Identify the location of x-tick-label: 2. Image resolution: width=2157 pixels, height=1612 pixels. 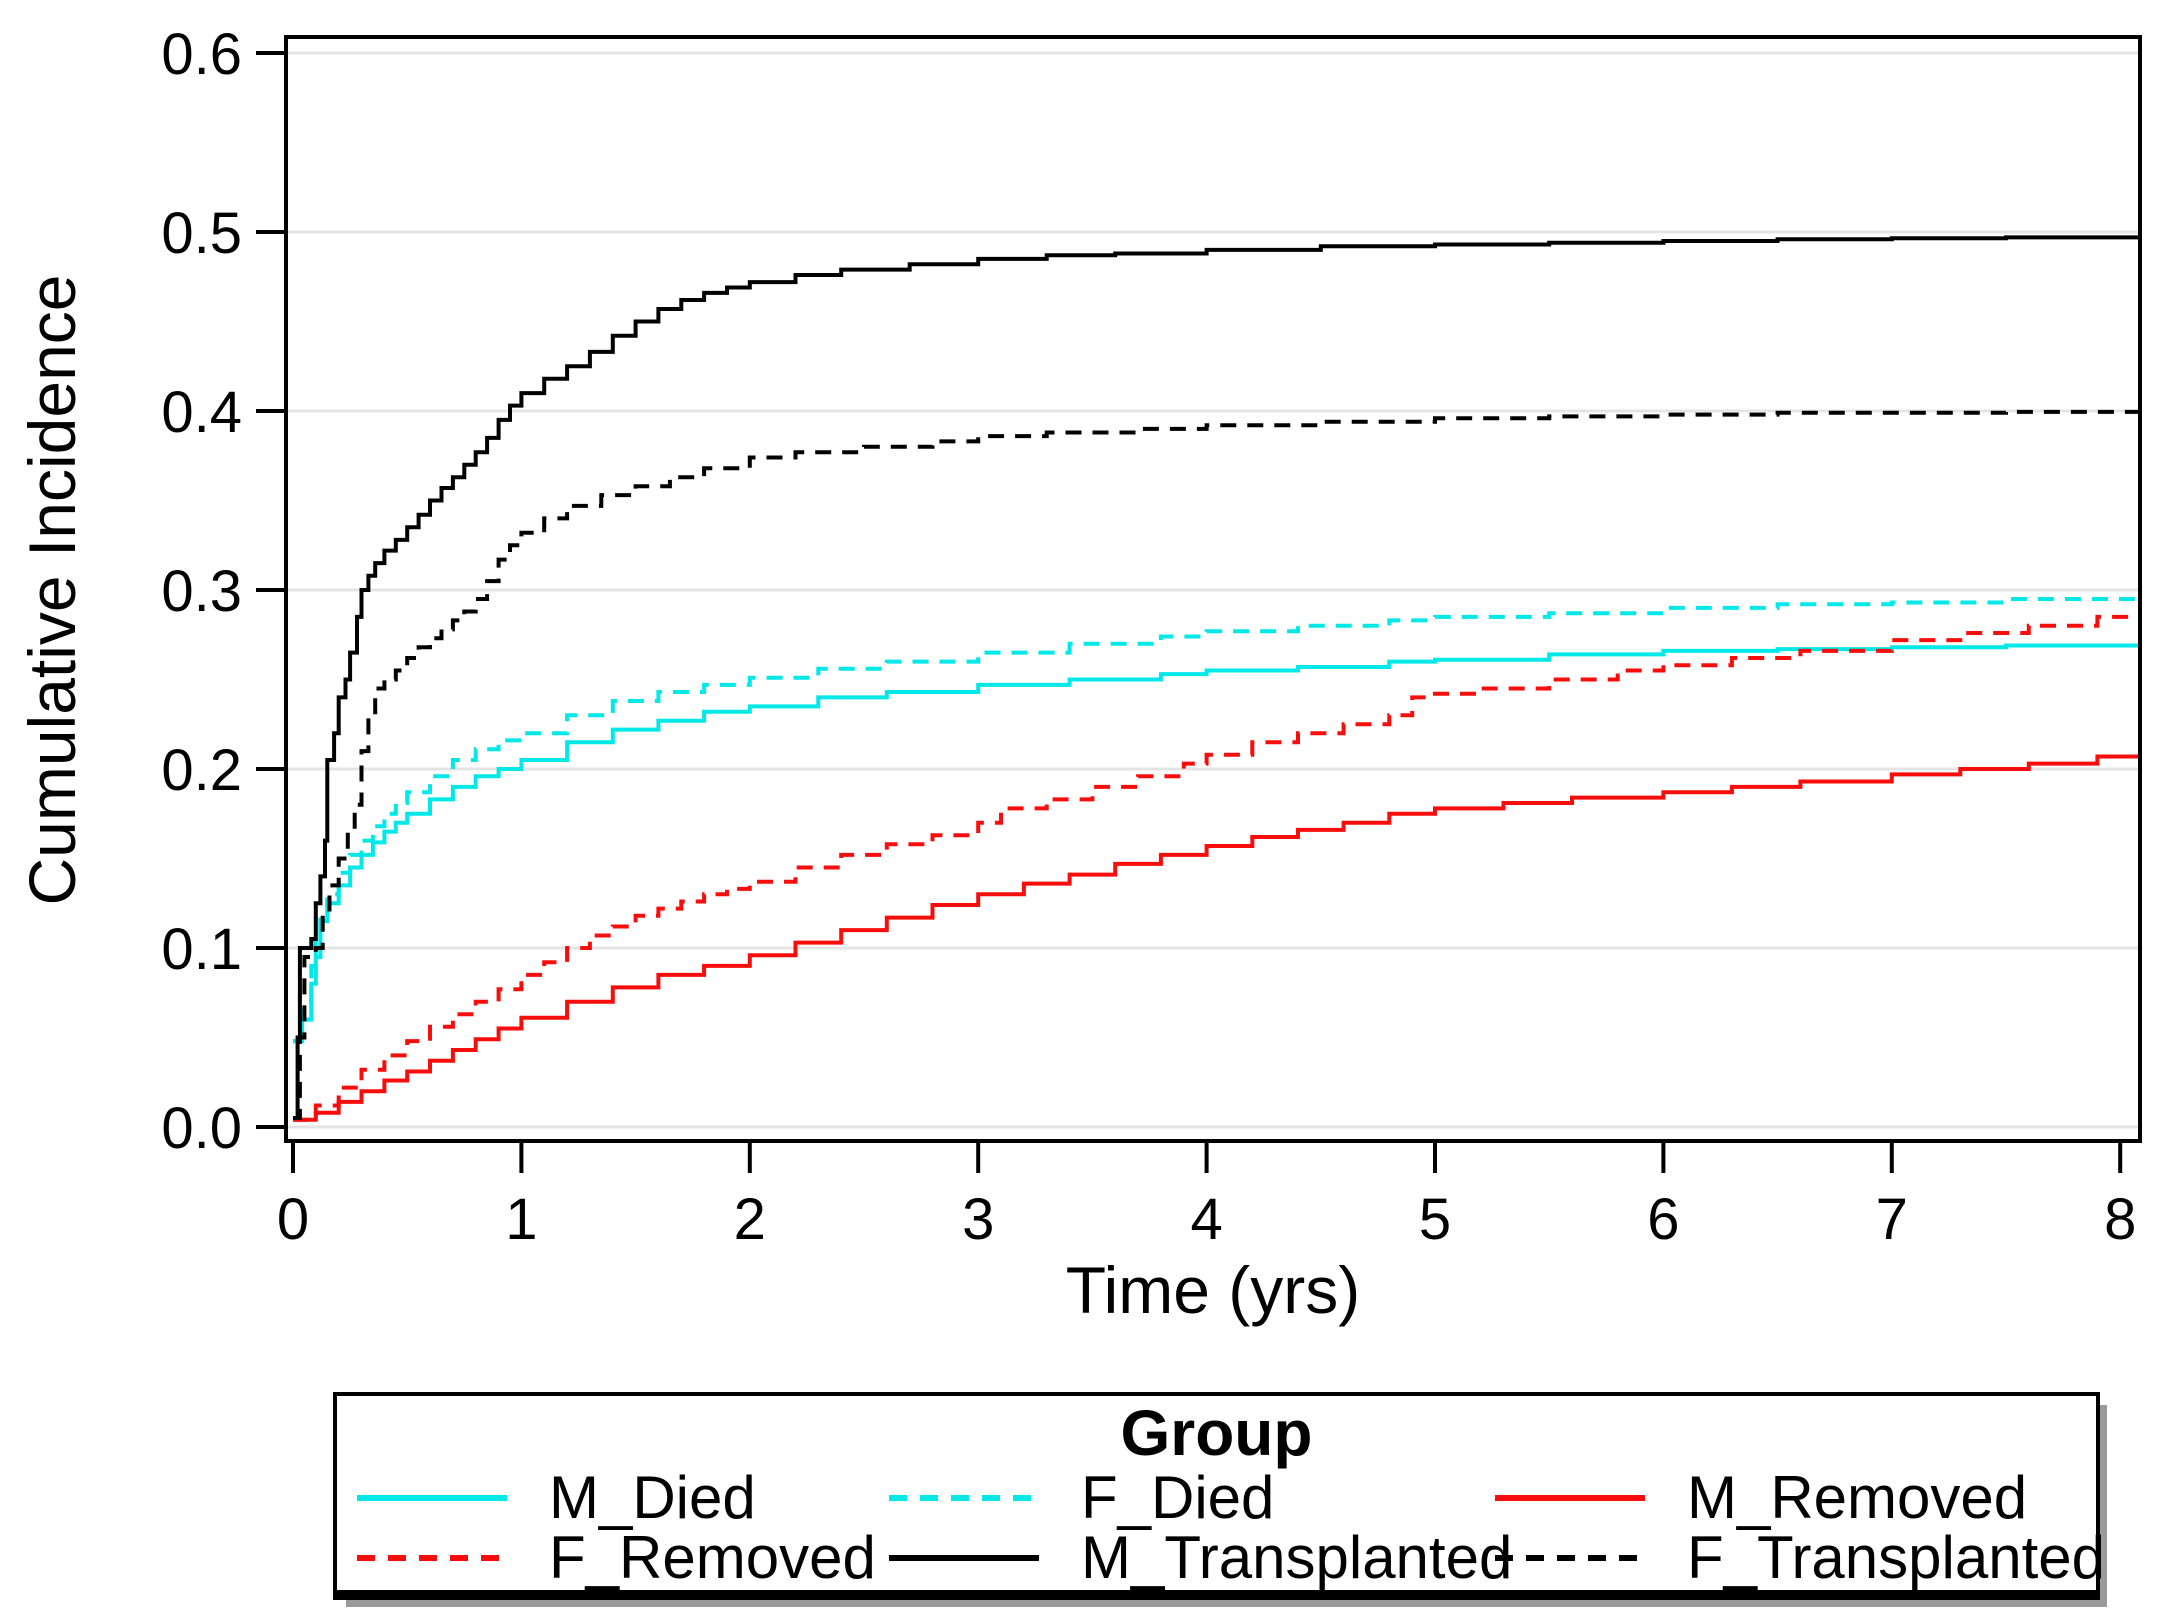
(750, 1219).